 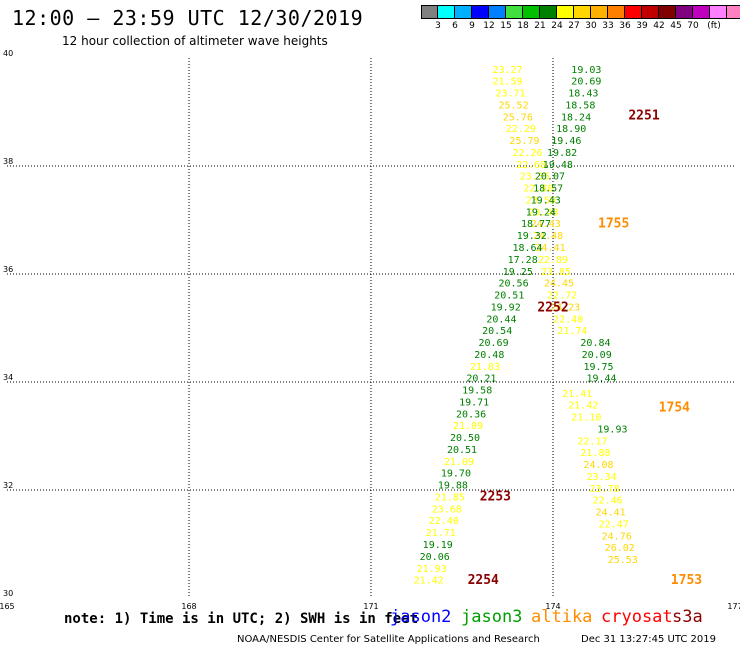 I want to click on wave-height-point: 19.75, so click(x=598, y=367).